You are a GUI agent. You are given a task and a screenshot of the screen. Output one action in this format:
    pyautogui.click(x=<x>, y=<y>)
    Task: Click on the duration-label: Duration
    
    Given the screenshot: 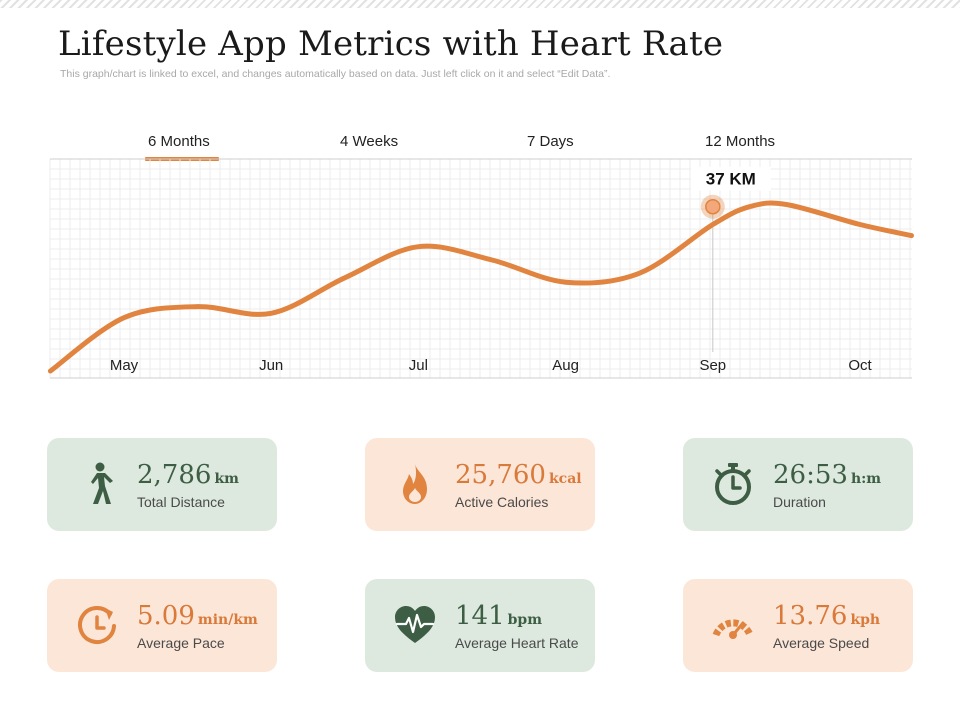 What is the action you would take?
    pyautogui.click(x=799, y=502)
    